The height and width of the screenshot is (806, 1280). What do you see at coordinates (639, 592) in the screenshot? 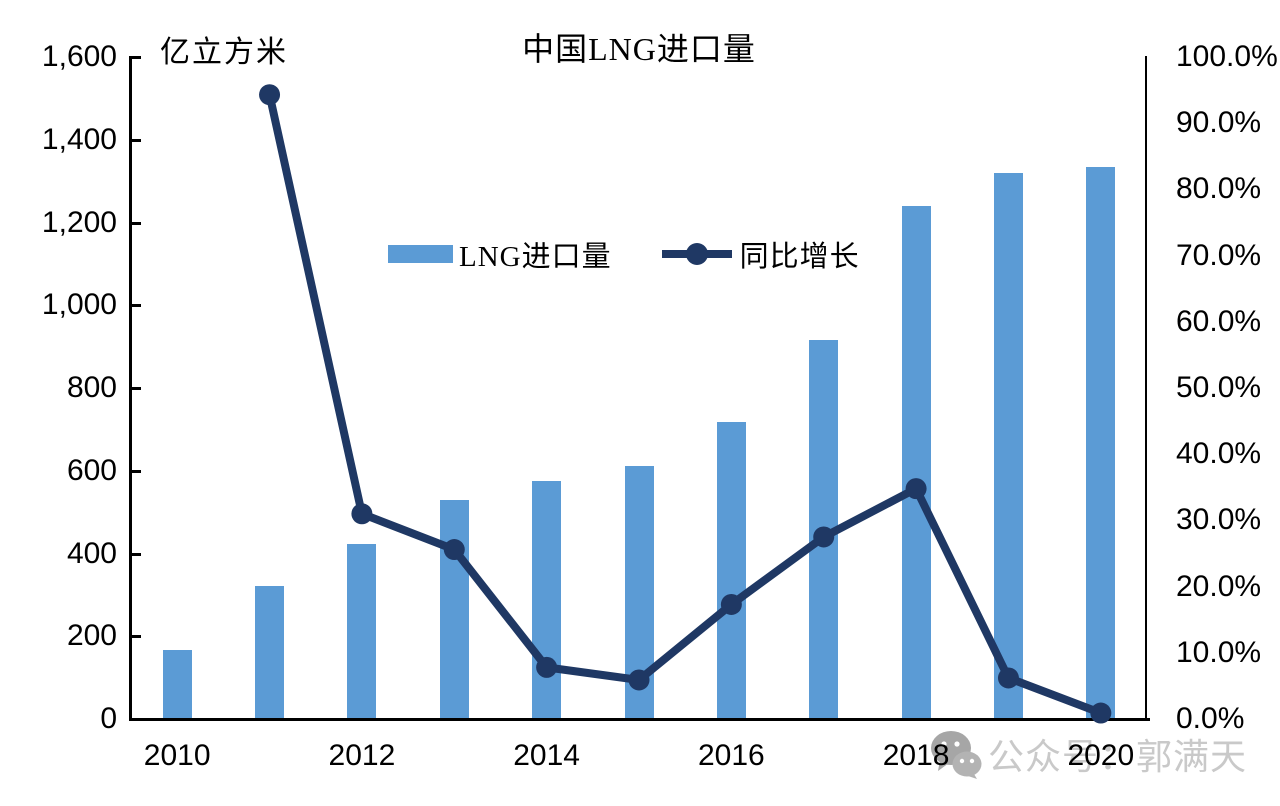
I see `bar-2015` at bounding box center [639, 592].